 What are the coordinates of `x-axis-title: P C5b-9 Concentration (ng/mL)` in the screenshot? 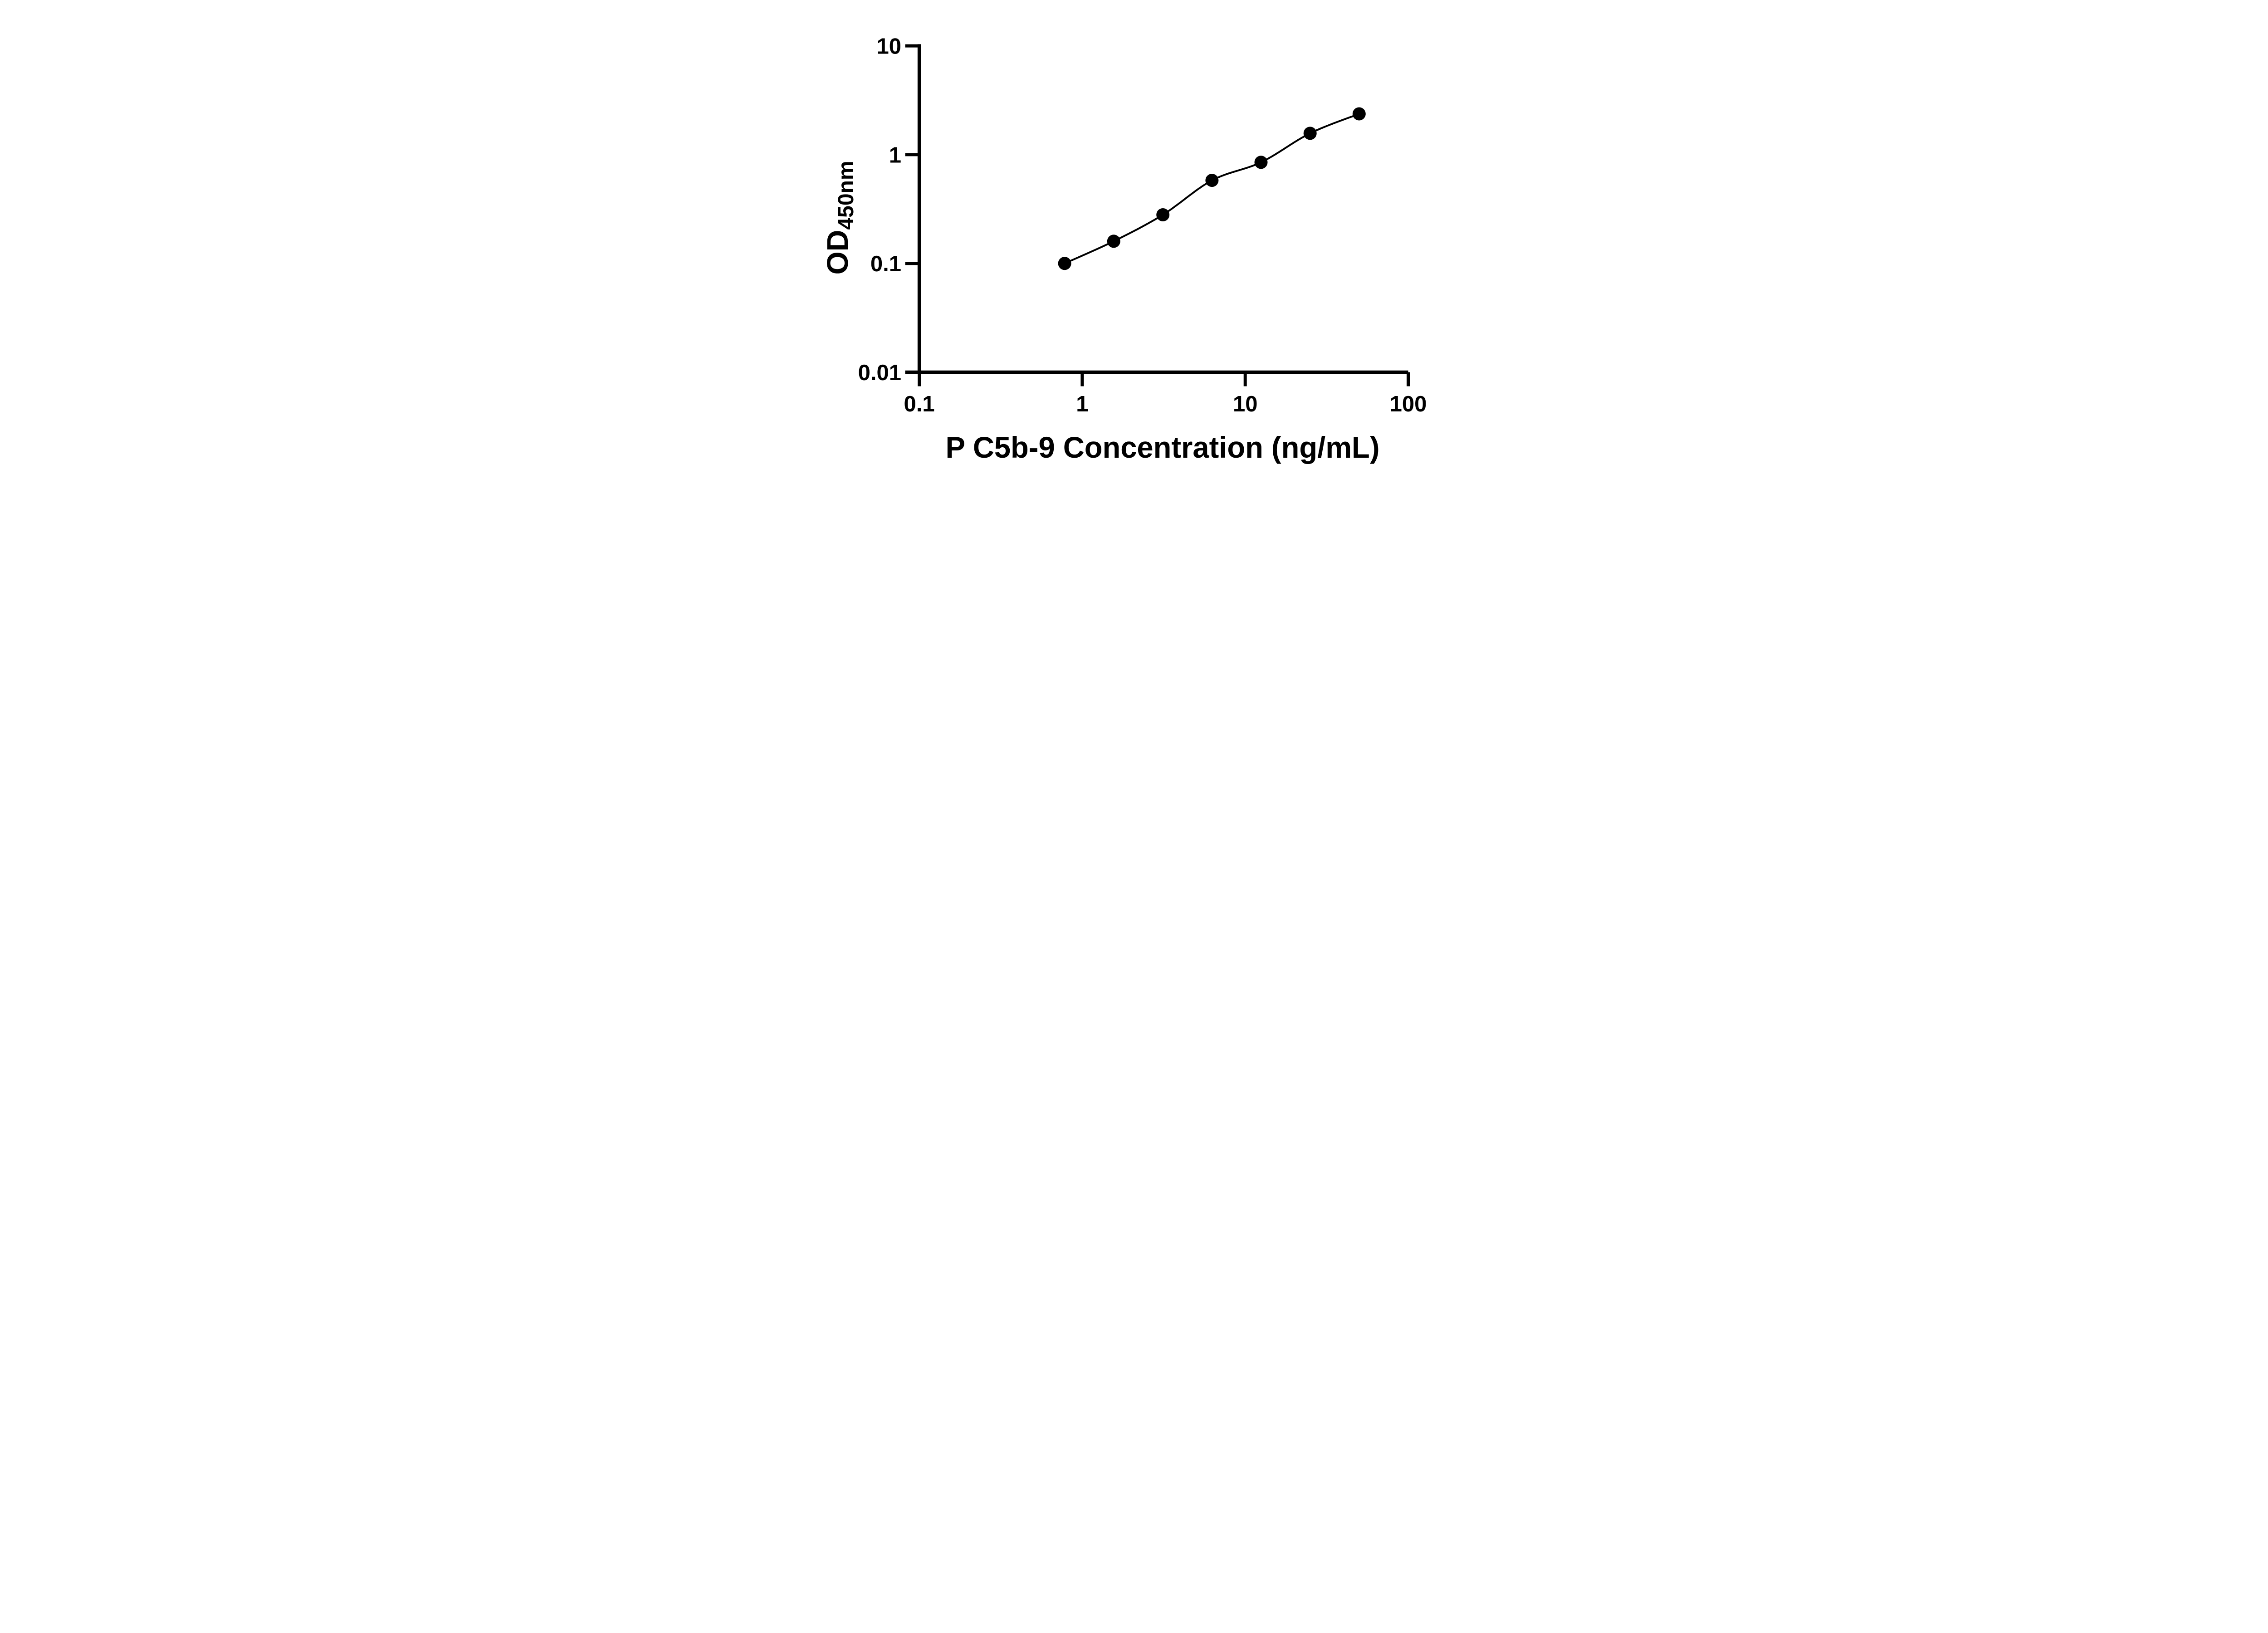 It's located at (1163, 447).